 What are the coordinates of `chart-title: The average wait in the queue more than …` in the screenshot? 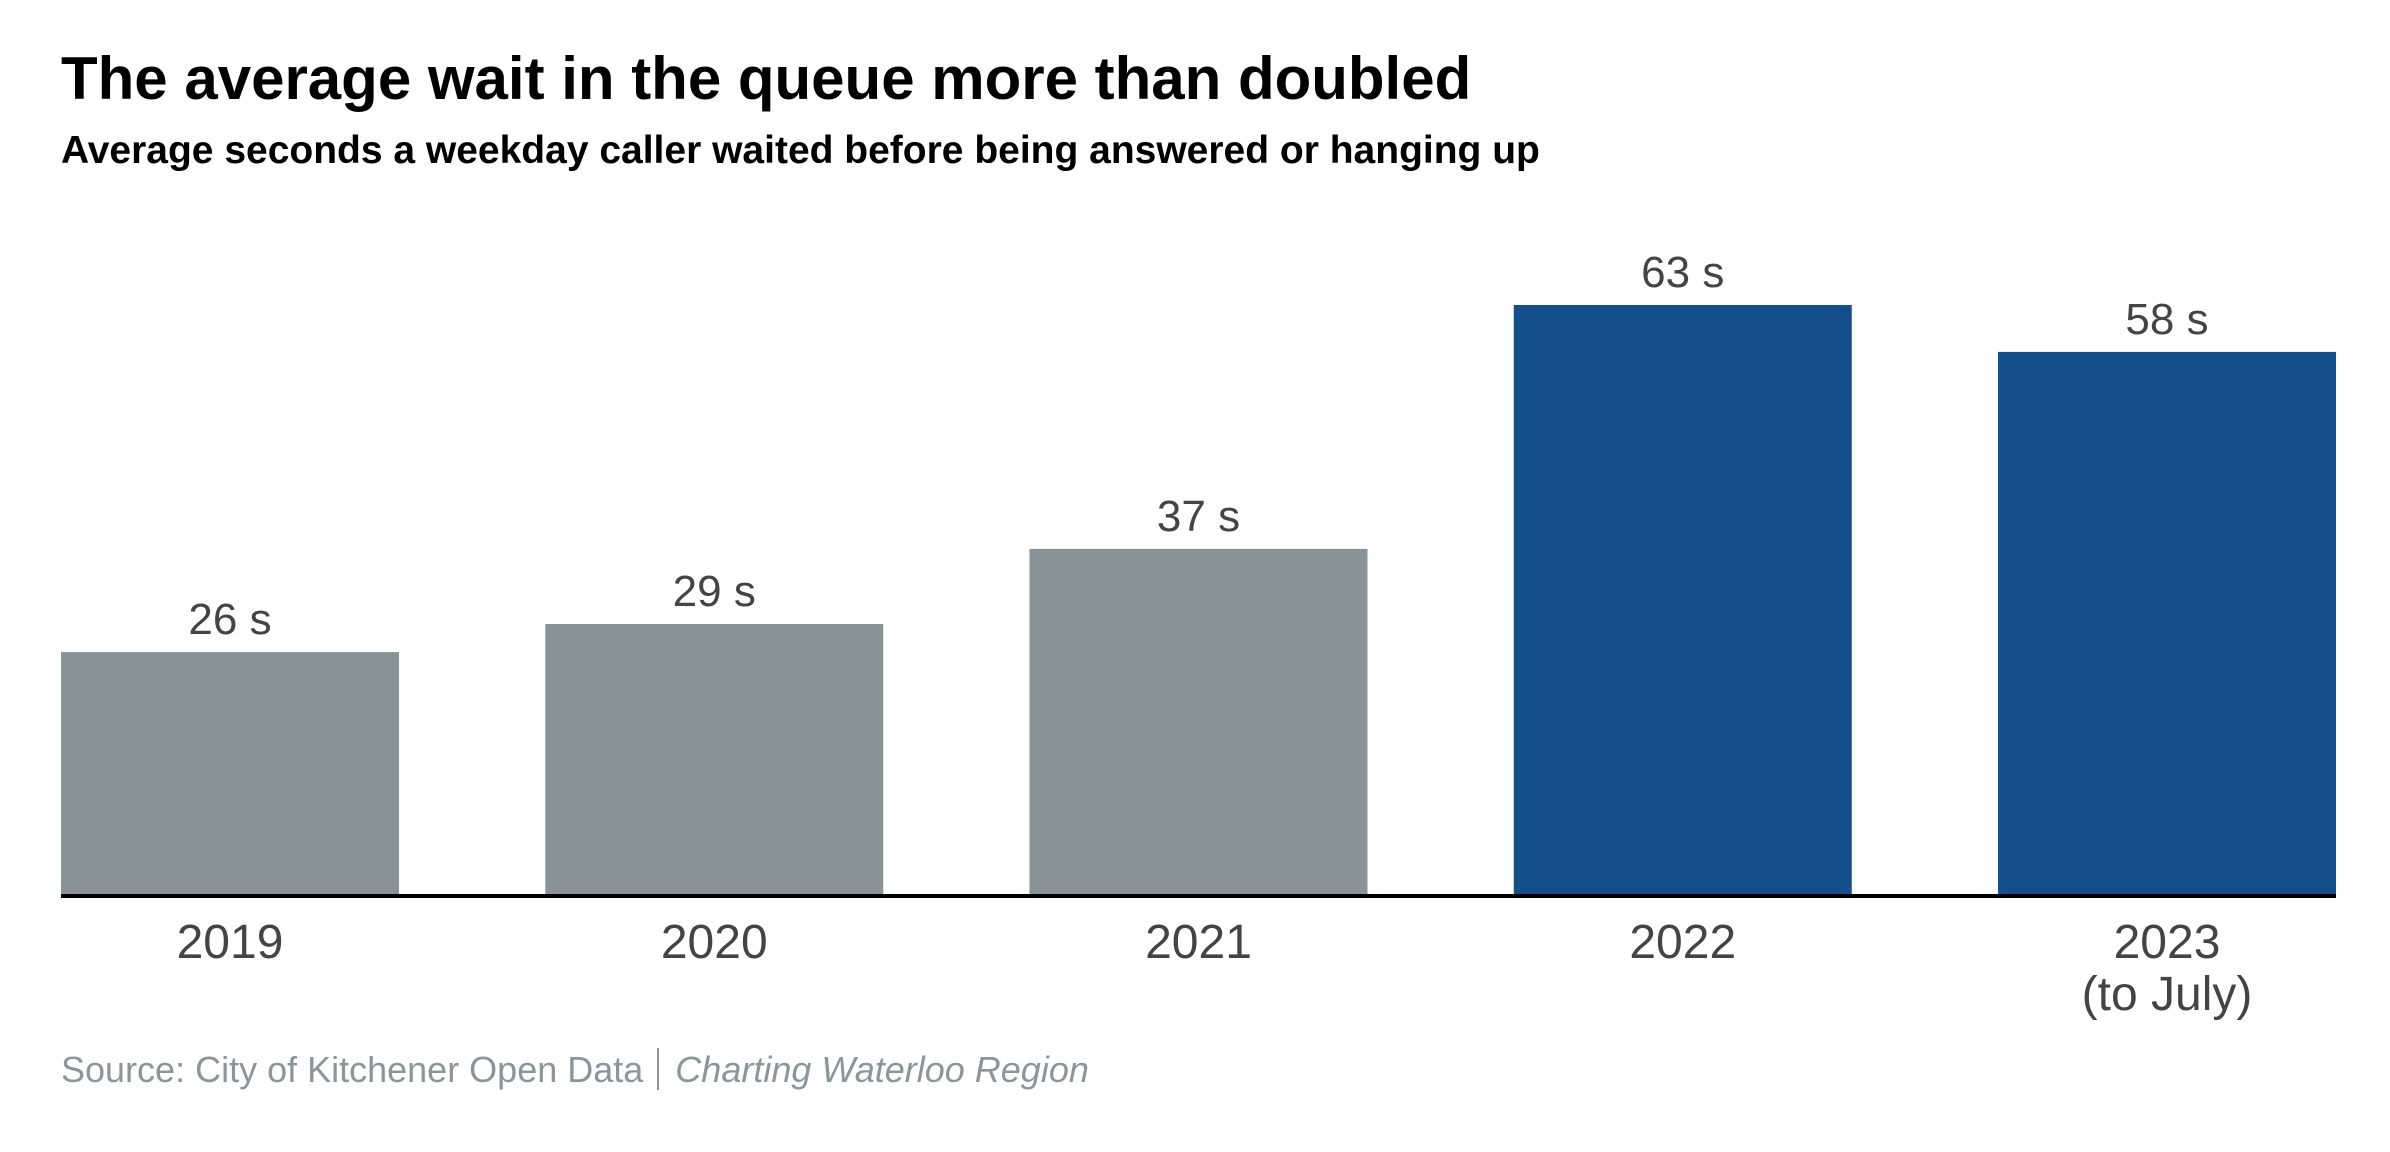 It's located at (766, 78).